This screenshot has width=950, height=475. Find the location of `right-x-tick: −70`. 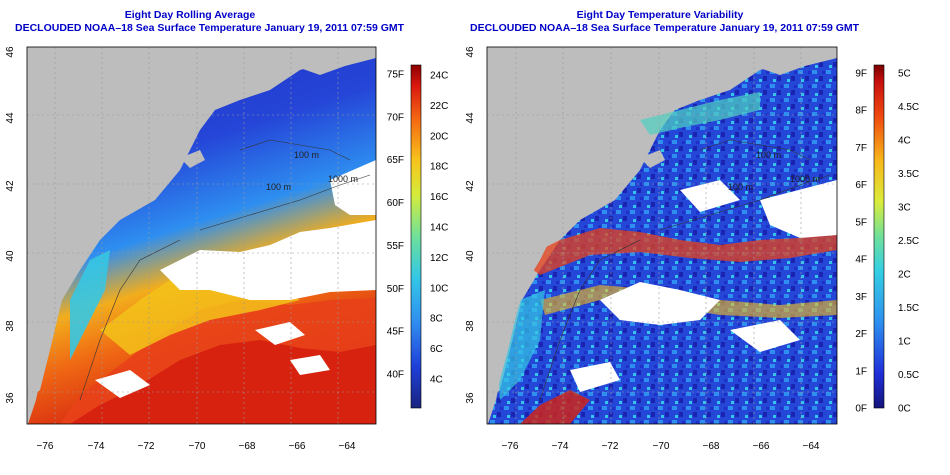

right-x-tick: −70 is located at coordinates (661, 446).